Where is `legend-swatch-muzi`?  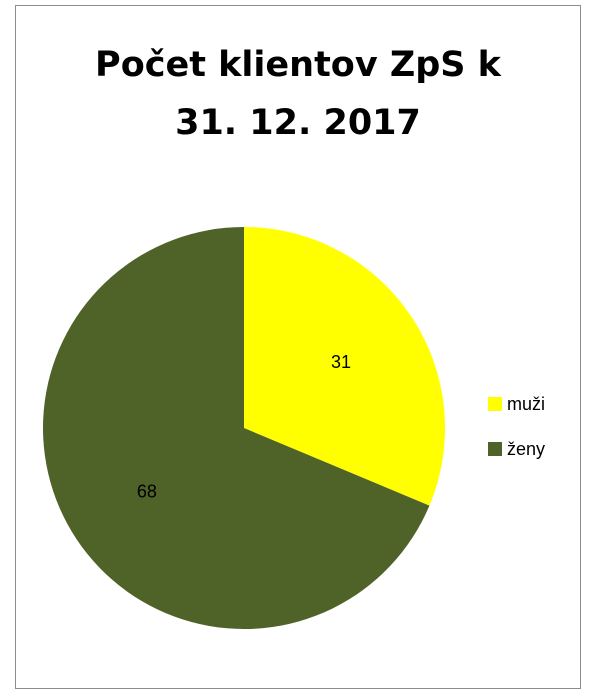 legend-swatch-muzi is located at coordinates (495, 404).